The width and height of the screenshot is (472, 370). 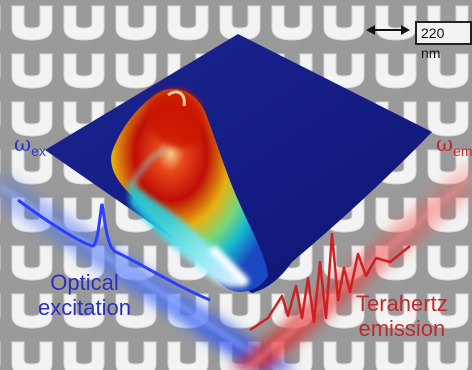 What do you see at coordinates (84, 282) in the screenshot?
I see `optical-label-line1: Optical` at bounding box center [84, 282].